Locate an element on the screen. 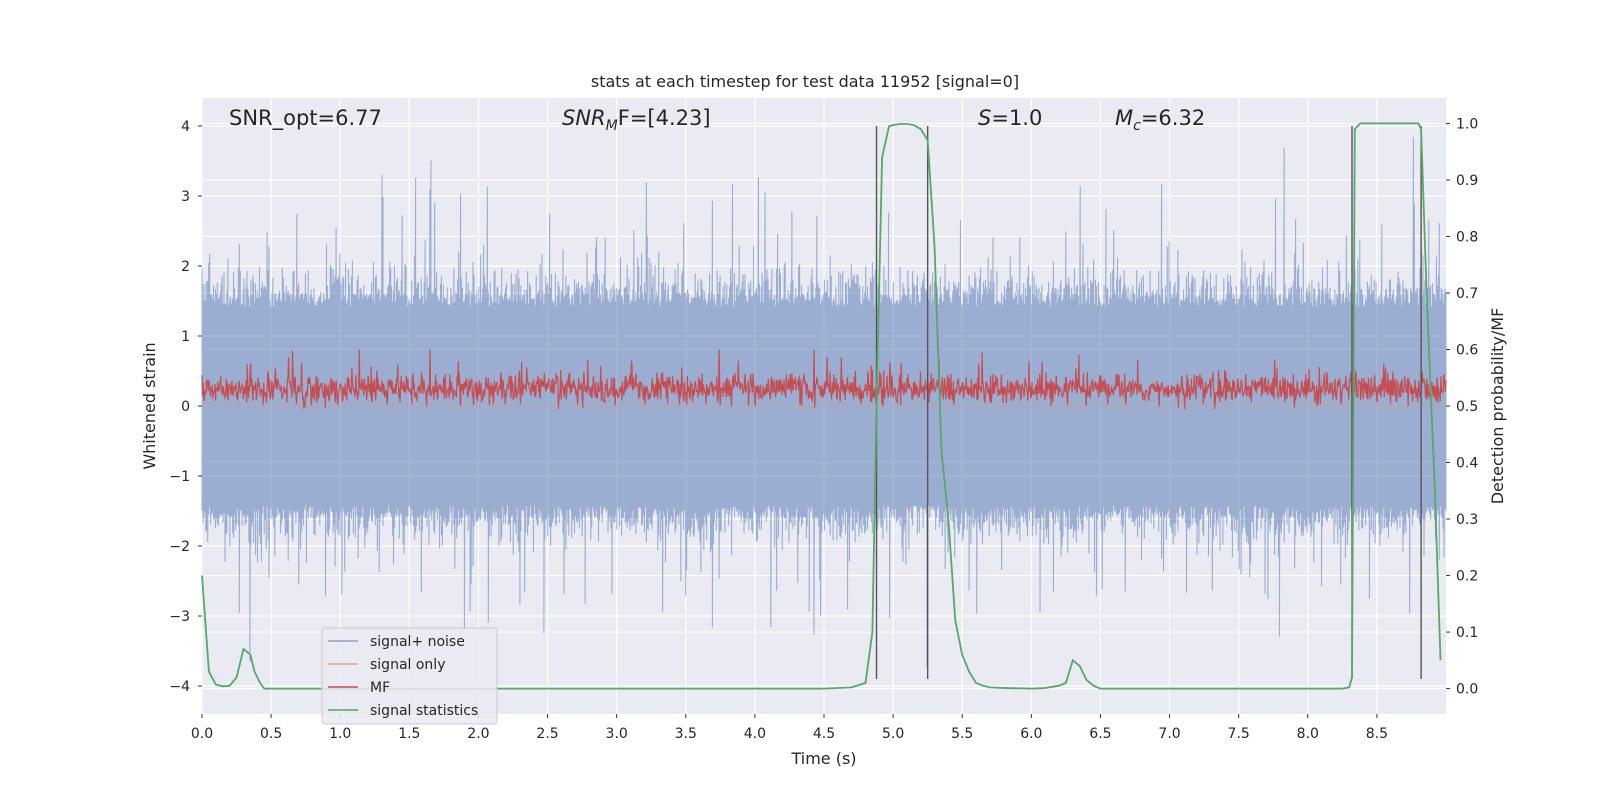 The image size is (1600, 800). x-tick-label: 1.0 is located at coordinates (340, 734).